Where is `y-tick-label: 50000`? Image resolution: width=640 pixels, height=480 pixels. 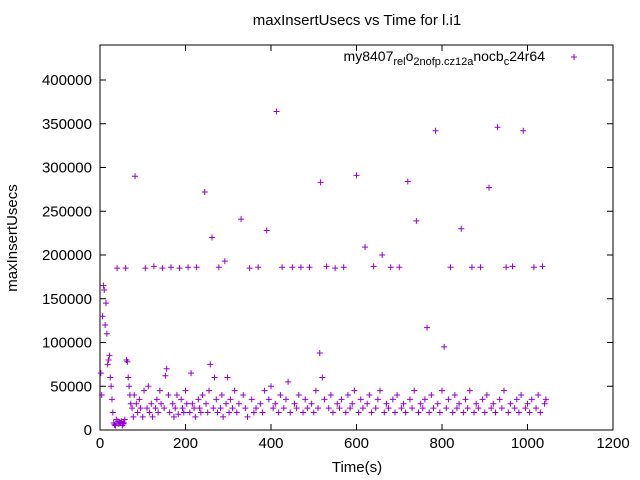
y-tick-label: 50000 is located at coordinates (71, 386).